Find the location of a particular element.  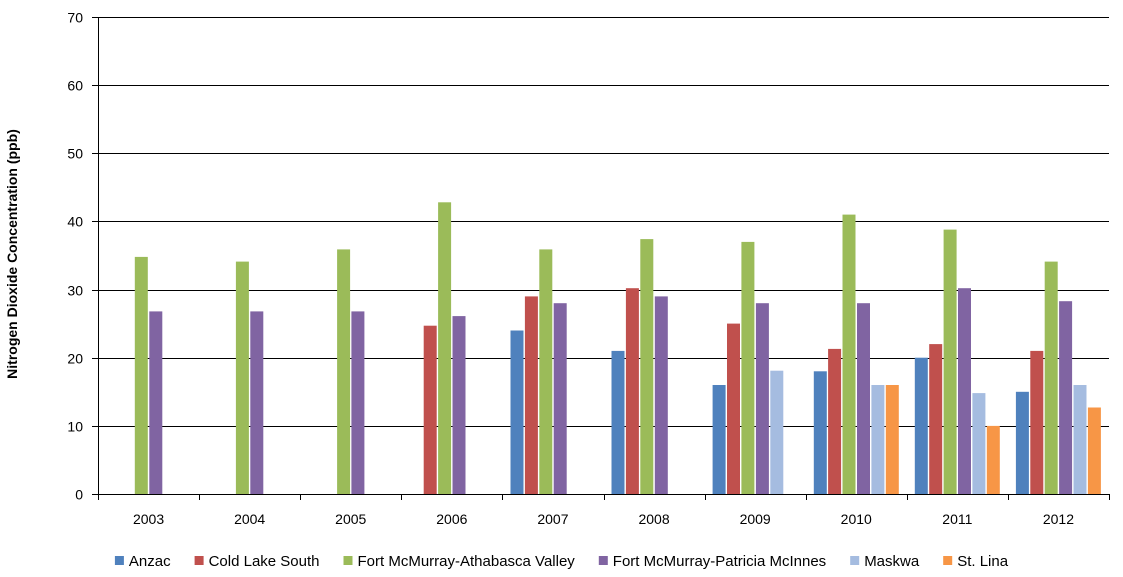

legend-item: St. Lina is located at coordinates (976, 561).